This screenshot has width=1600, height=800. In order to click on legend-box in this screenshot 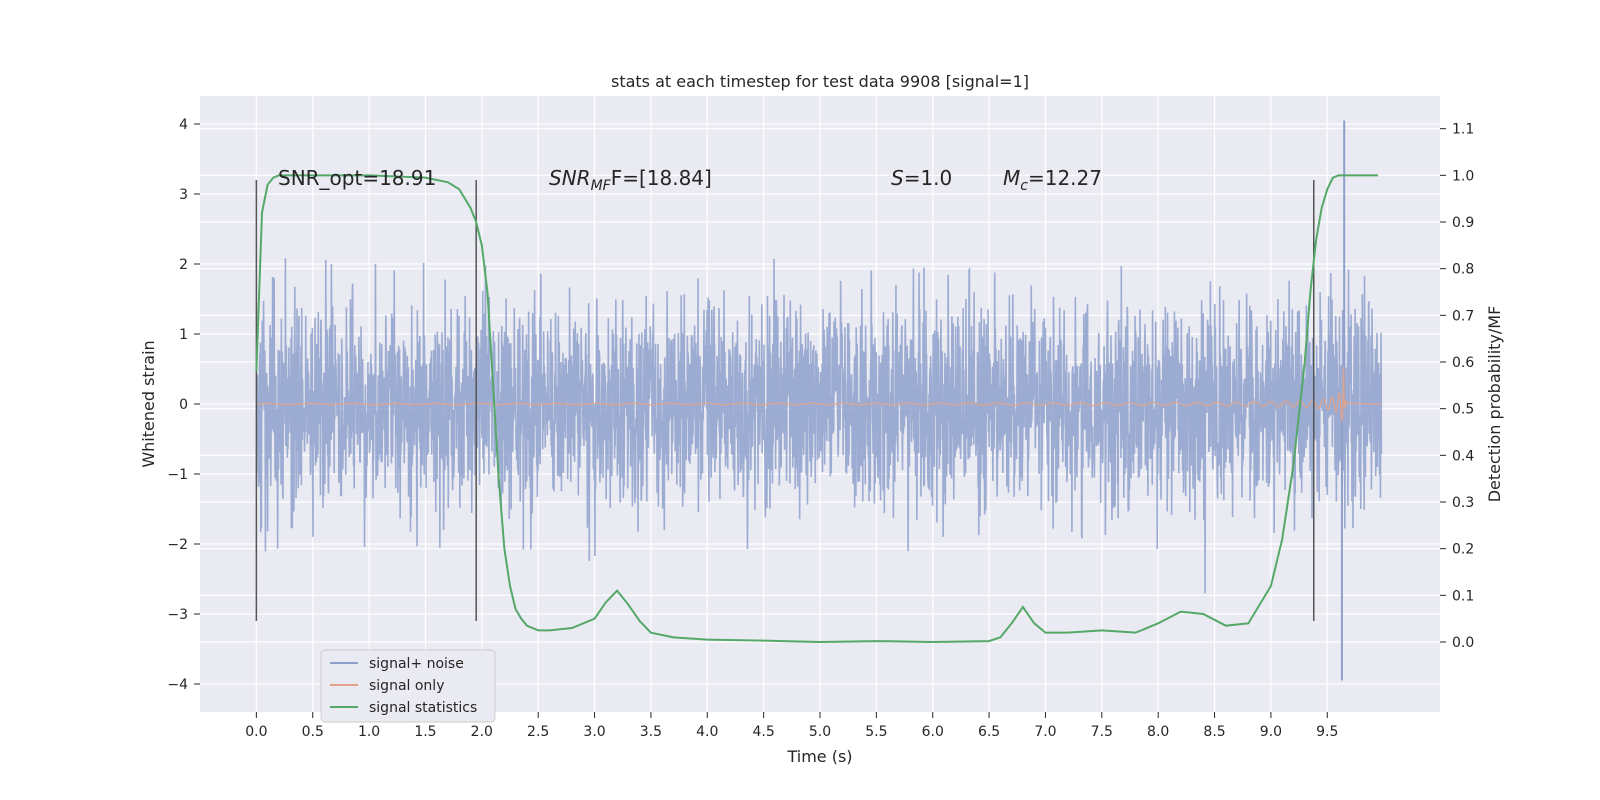, I will do `click(408, 686)`.